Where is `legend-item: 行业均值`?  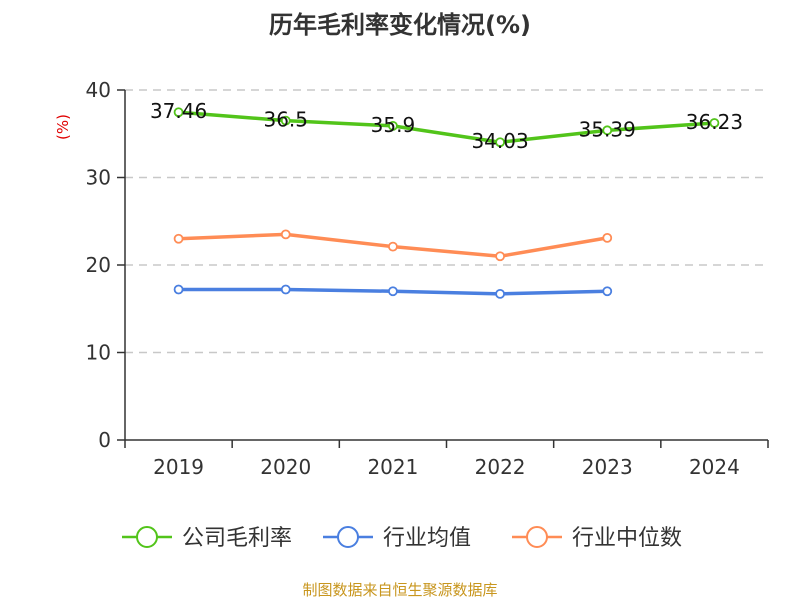 legend-item: 行业均值 is located at coordinates (397, 538).